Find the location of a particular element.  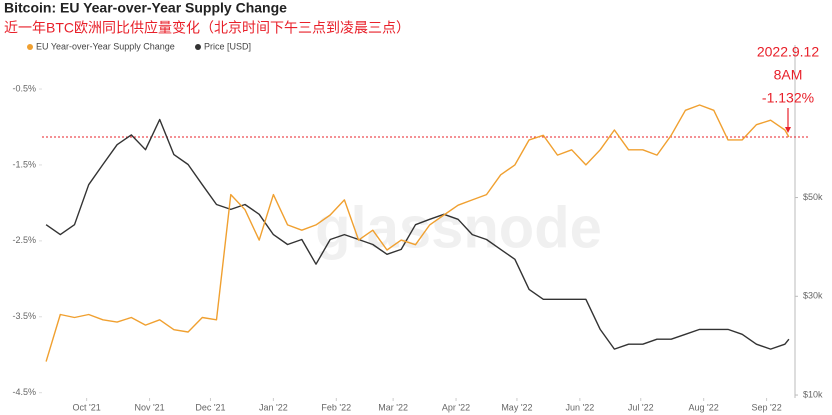

annotation-time: 8AM is located at coordinates (788, 75).